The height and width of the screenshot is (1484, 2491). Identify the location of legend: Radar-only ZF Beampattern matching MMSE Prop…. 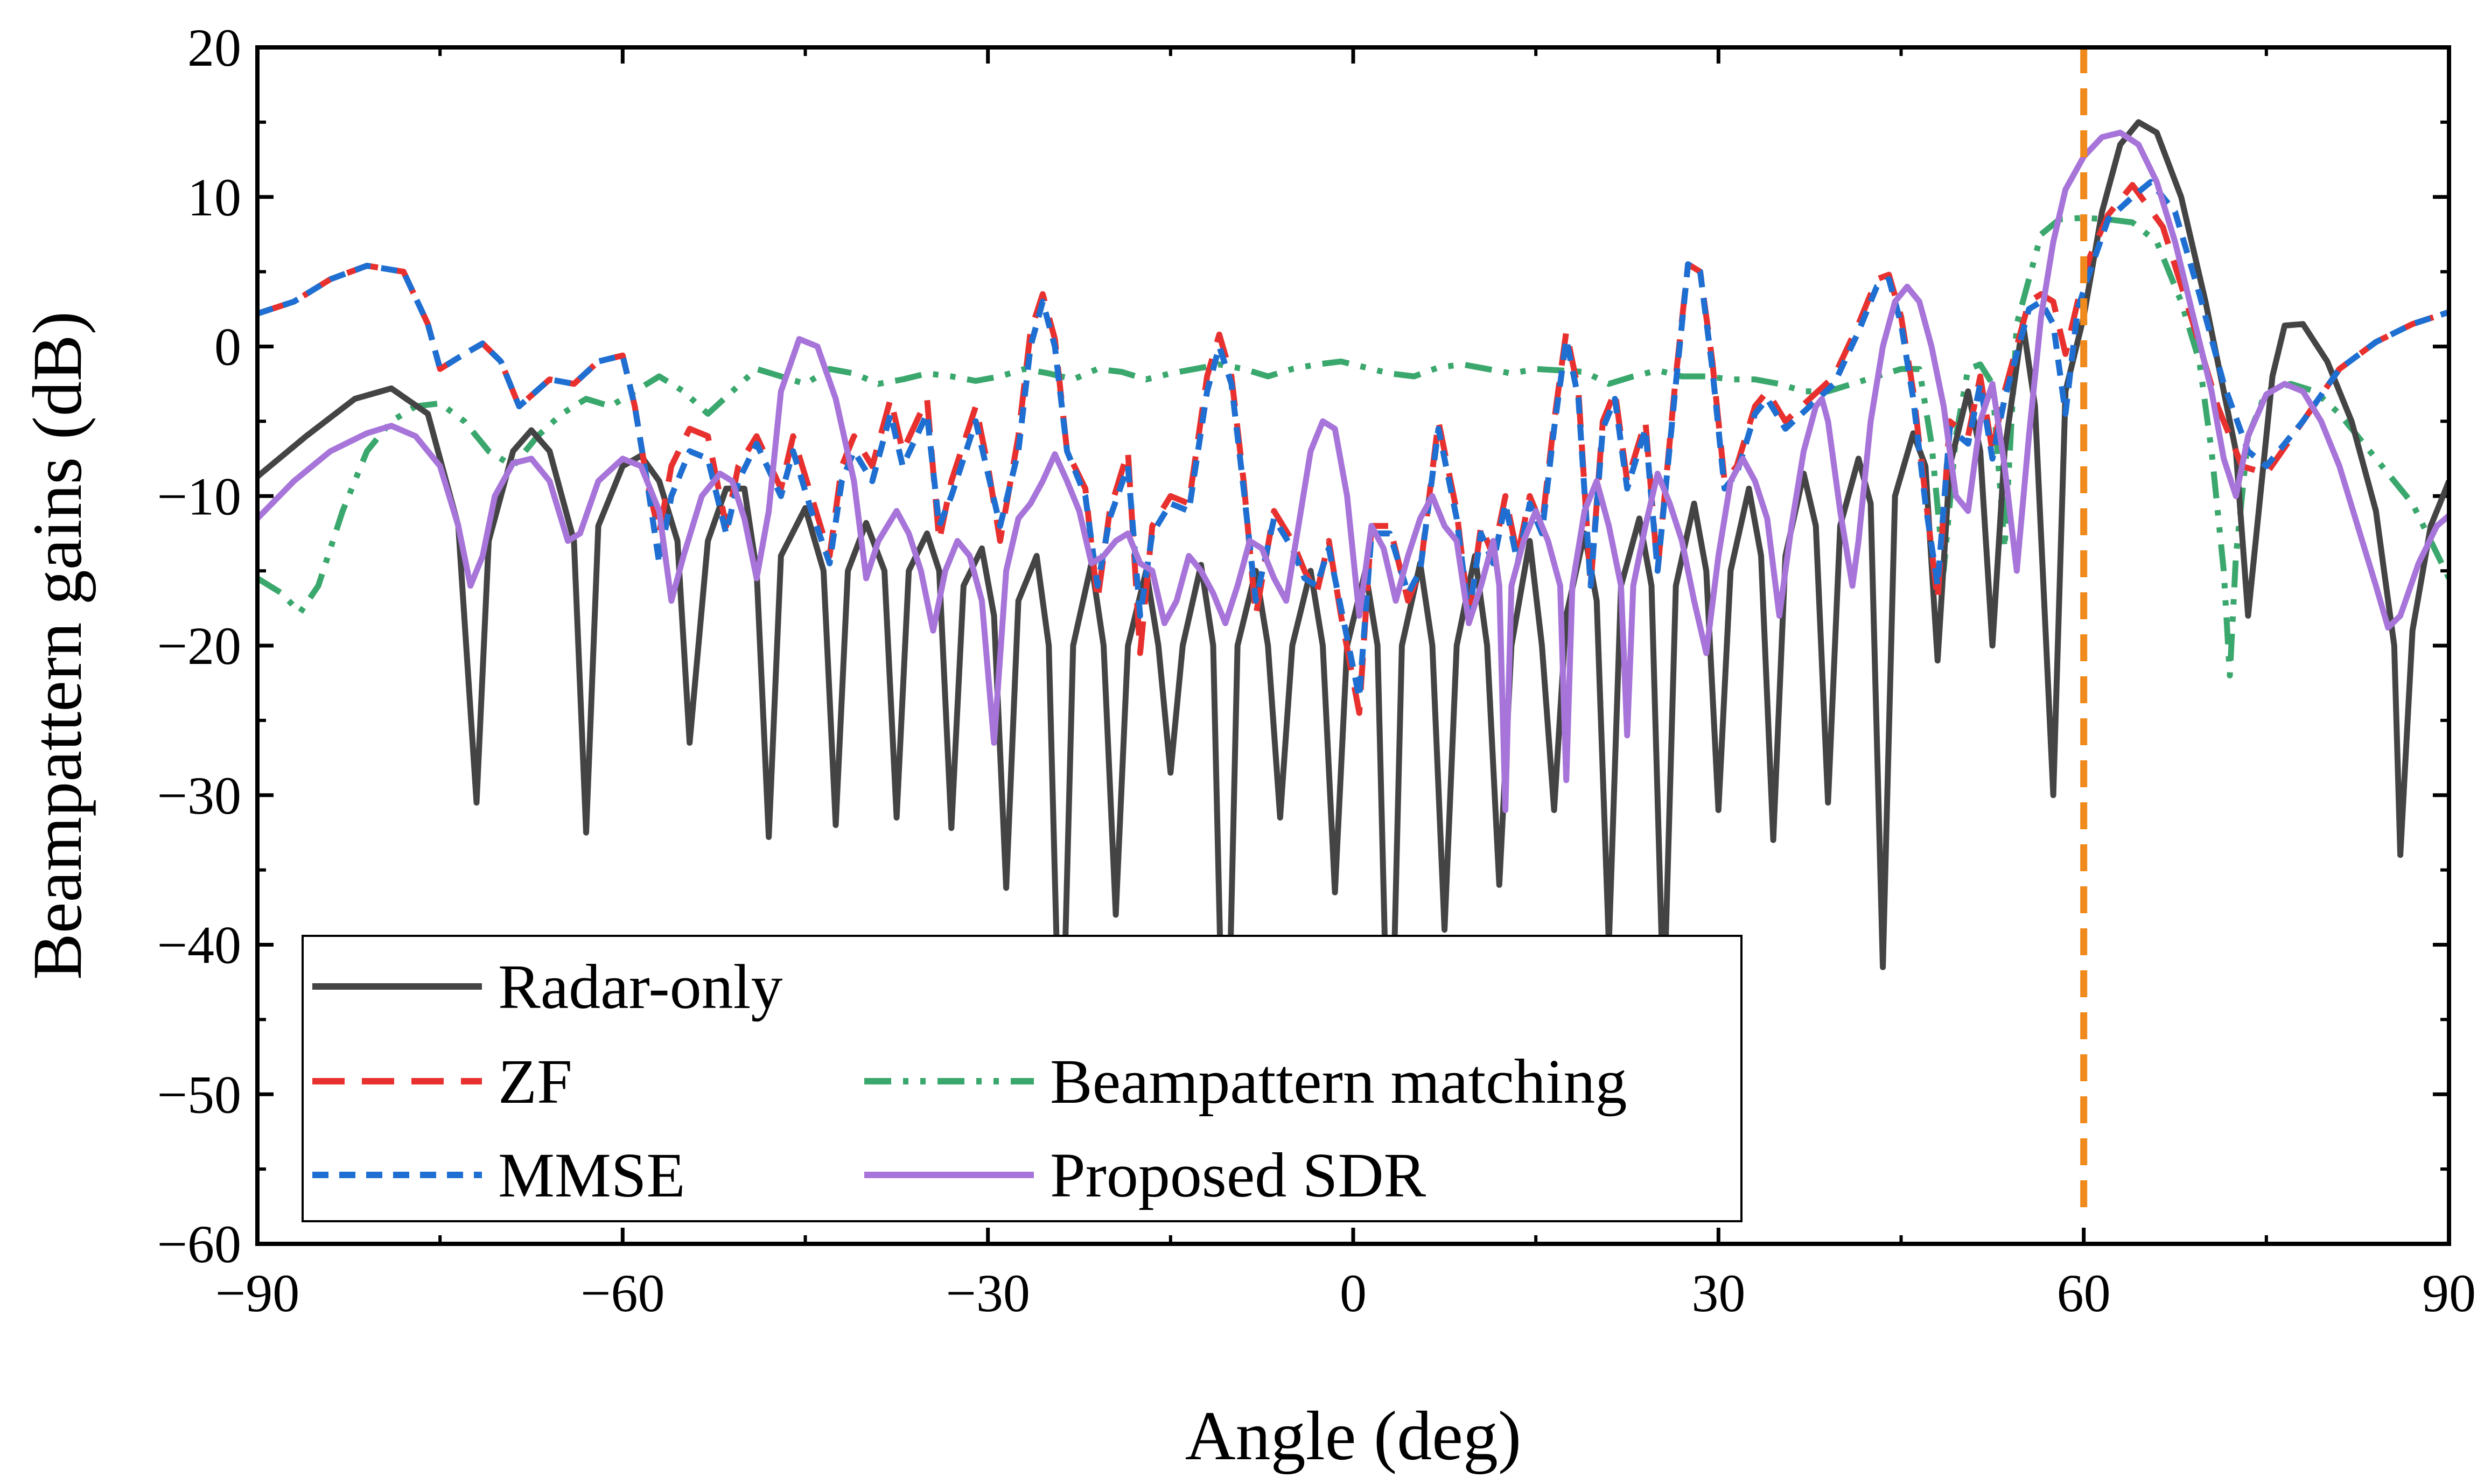
(1022, 1078).